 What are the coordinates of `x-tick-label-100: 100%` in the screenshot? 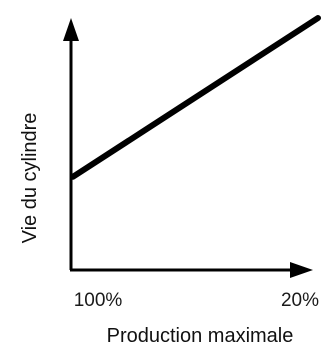 It's located at (98, 300).